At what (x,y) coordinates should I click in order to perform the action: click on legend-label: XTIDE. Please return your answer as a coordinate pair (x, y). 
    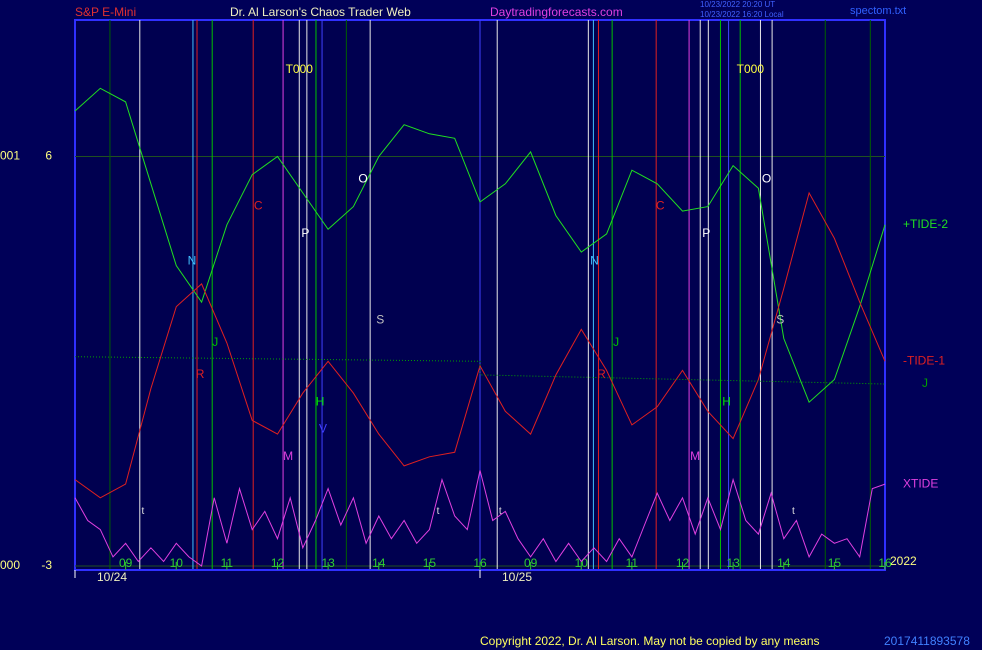
    Looking at the image, I should click on (920, 483).